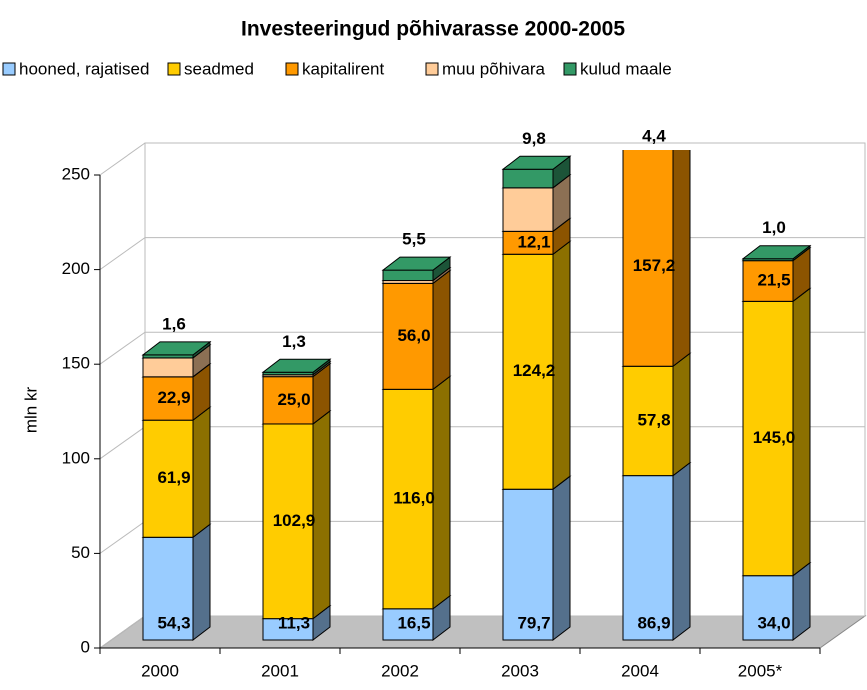  I want to click on data-label: 1,3, so click(294, 341).